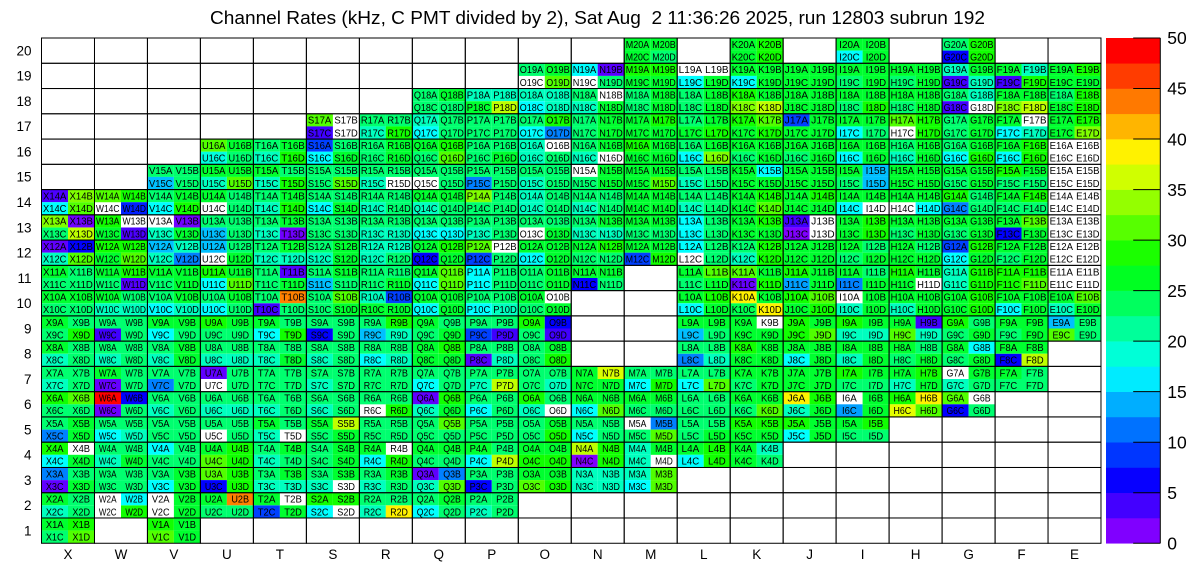  What do you see at coordinates (928, 234) in the screenshot?
I see `svg-text: H13D` at bounding box center [928, 234].